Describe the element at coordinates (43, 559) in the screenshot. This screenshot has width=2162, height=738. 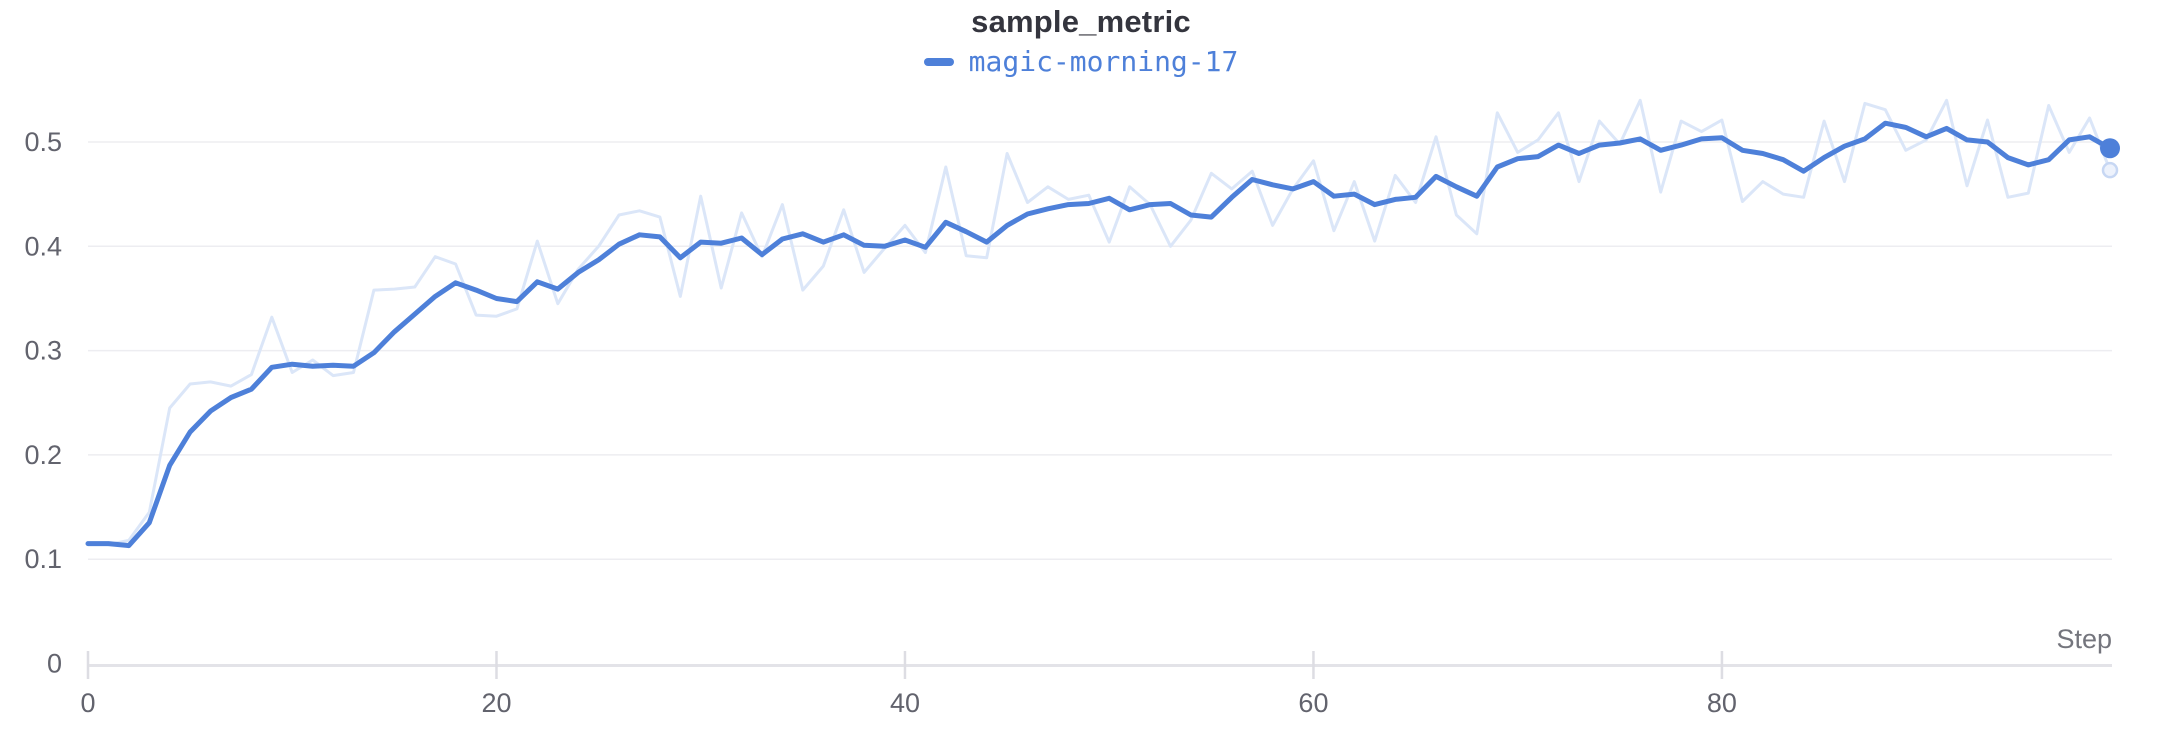
I see `y-axis-tick-label: 0.1` at that location.